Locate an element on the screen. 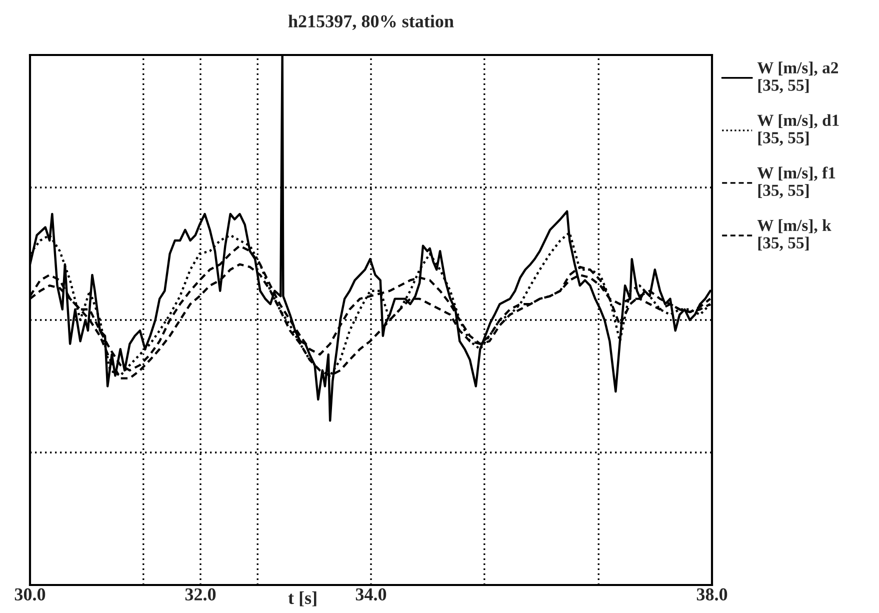  x-tick-label: 34.0 is located at coordinates (371, 594).